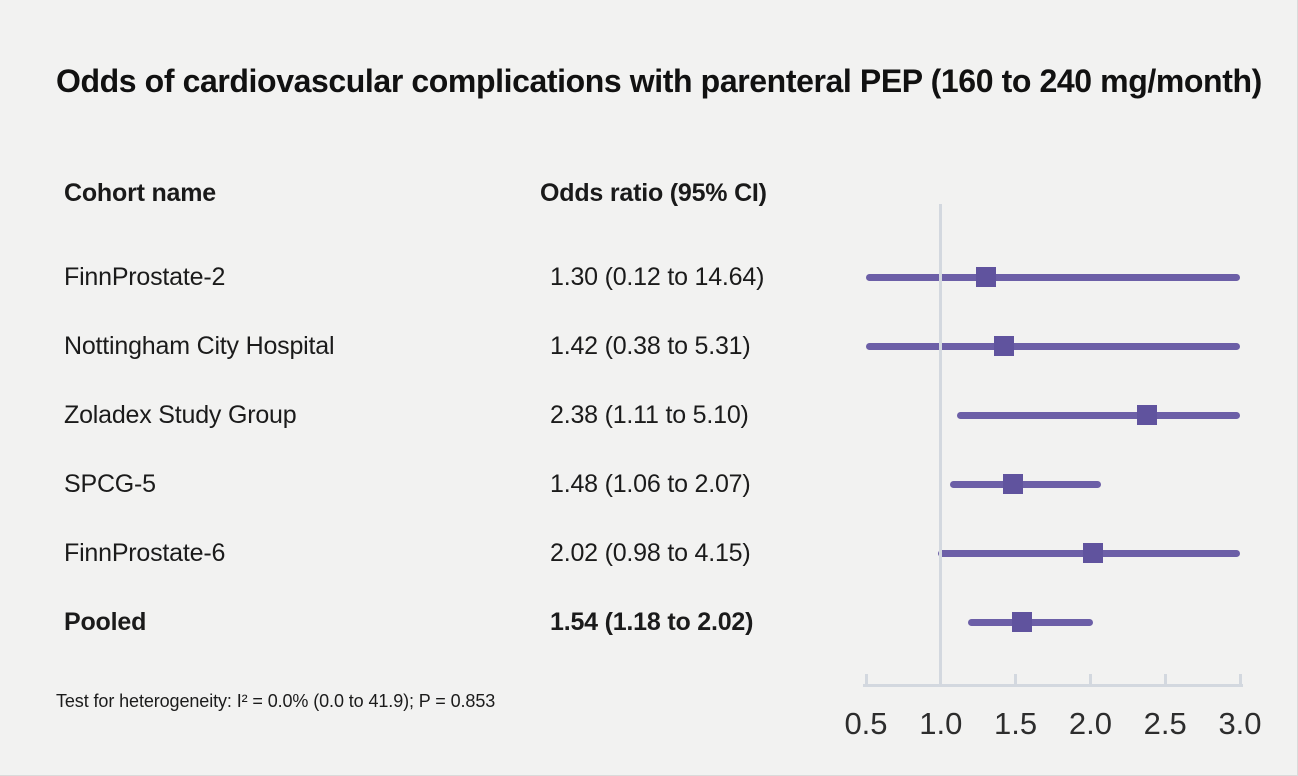 The image size is (1298, 776). Describe the element at coordinates (866, 723) in the screenshot. I see `x-axis-tick-label: 0.5` at that location.